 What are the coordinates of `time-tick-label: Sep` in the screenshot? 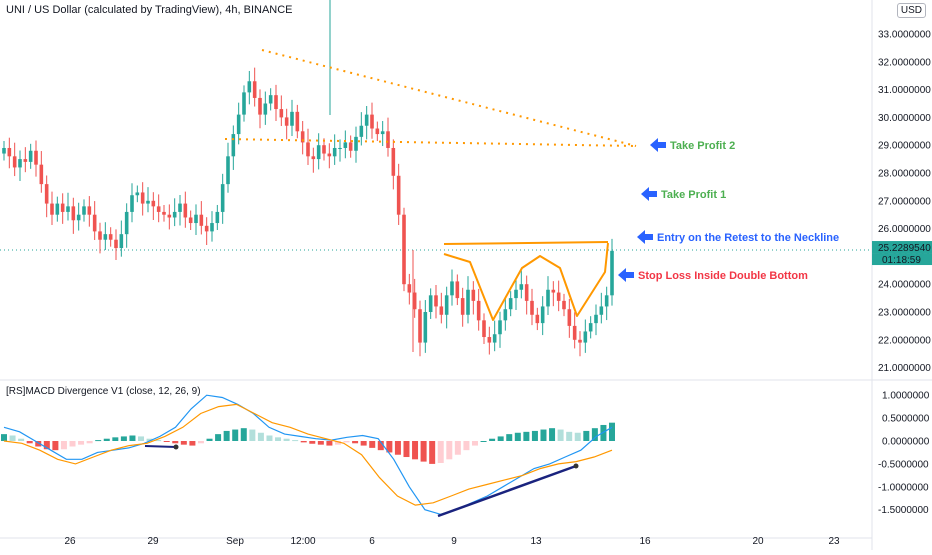 It's located at (235, 541).